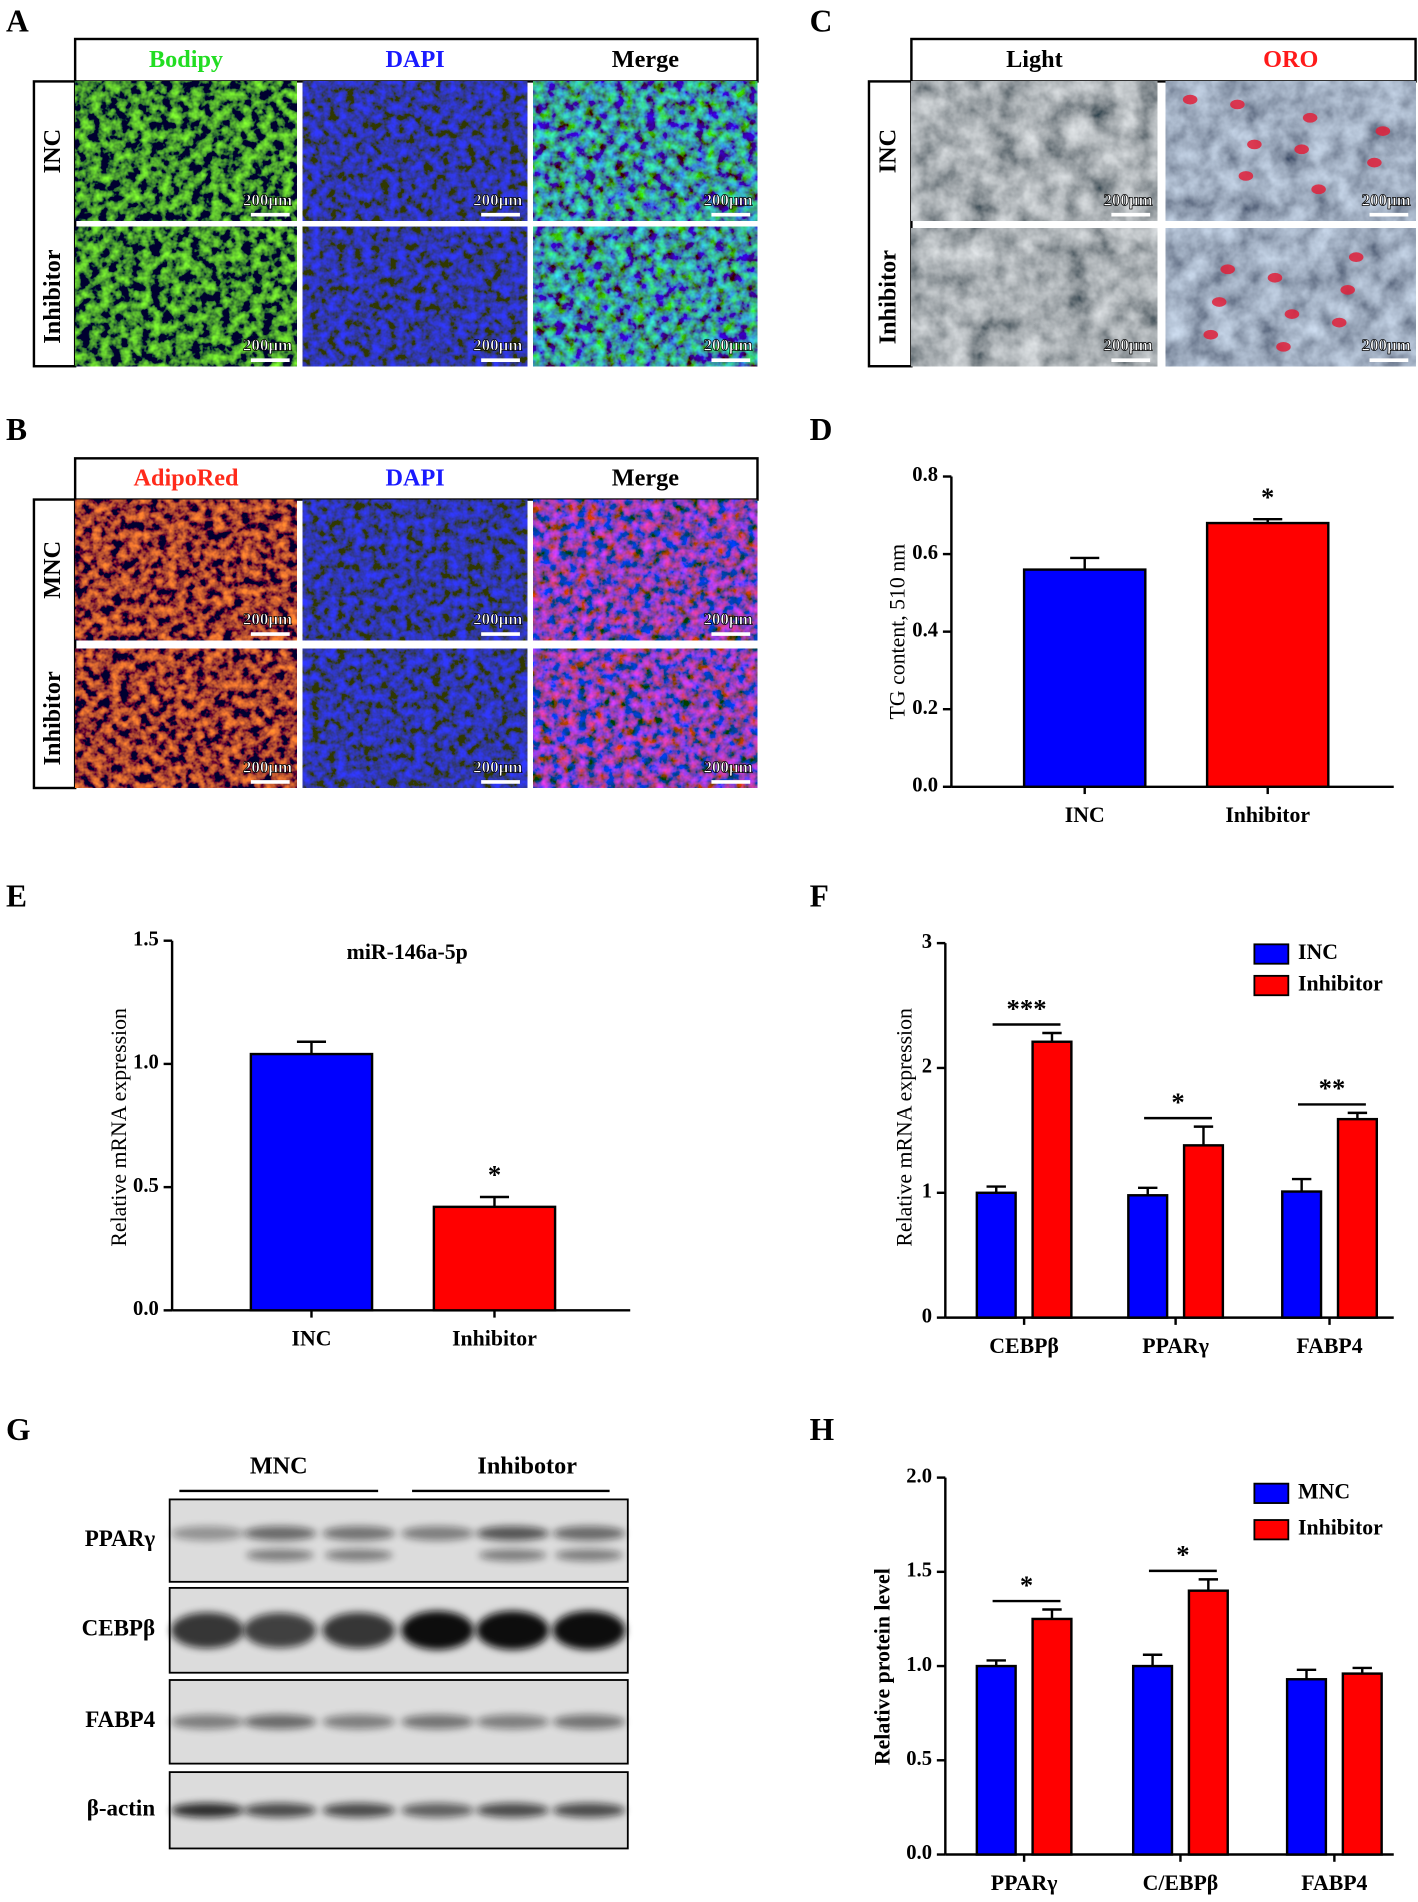  Describe the element at coordinates (186, 59) in the screenshot. I see `column-label: Bodipy` at that location.